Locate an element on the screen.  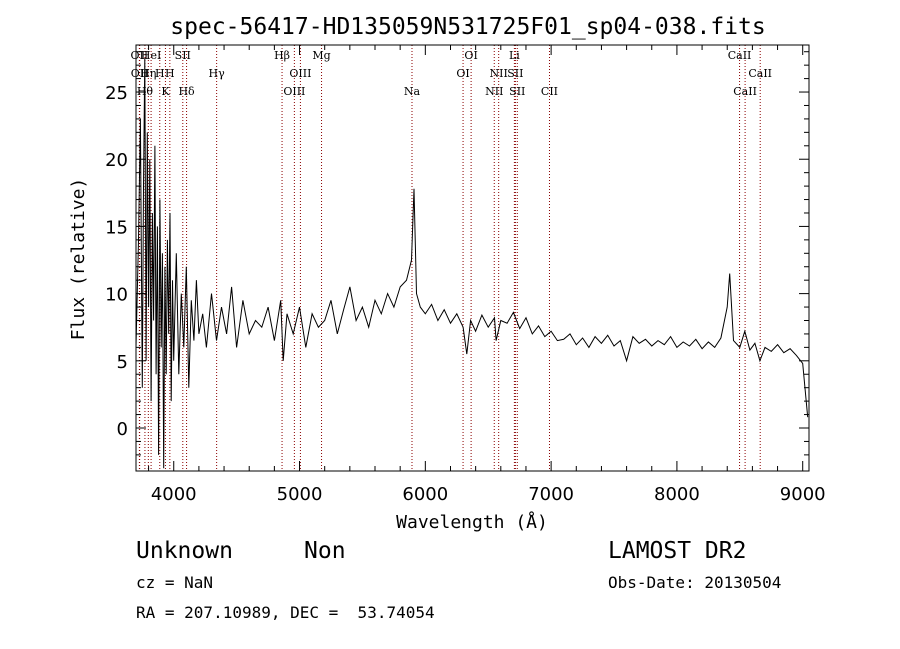
line-label-25: CaII is located at coordinates (745, 91).